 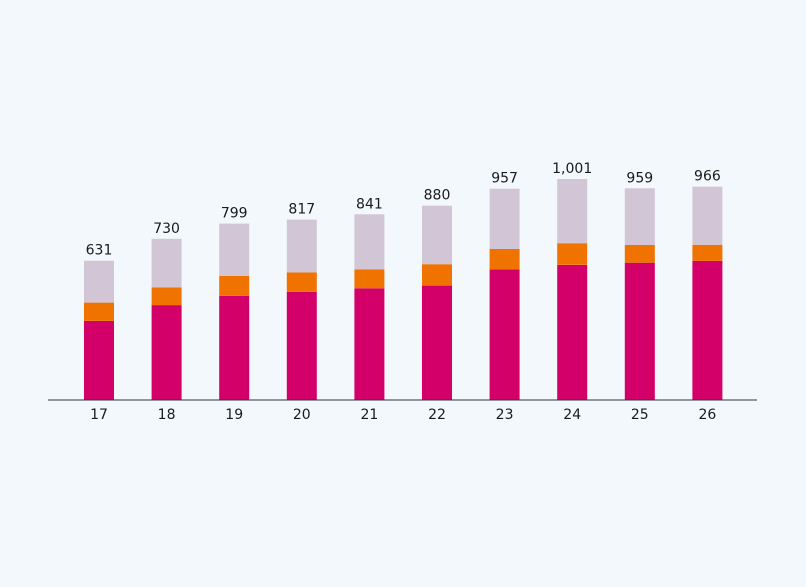 I want to click on total-label-25: 959, so click(x=639, y=178).